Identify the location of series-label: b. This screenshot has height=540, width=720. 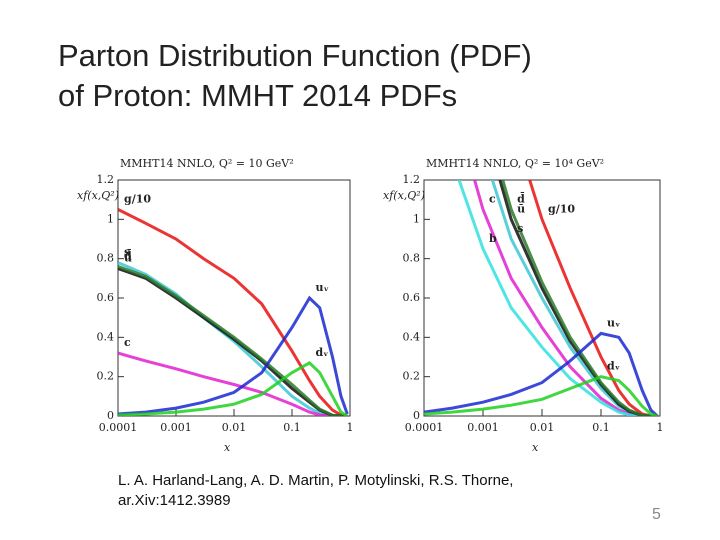
(493, 238).